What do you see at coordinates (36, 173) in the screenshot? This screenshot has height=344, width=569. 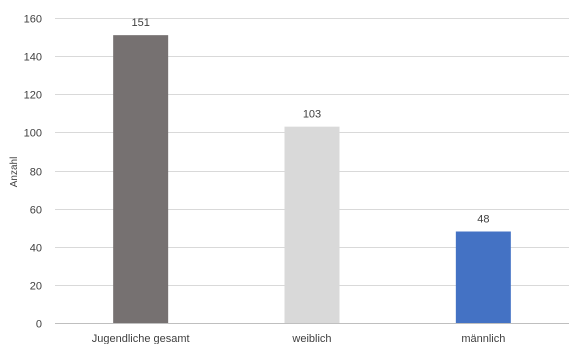 I see `y-tick-label: 80` at bounding box center [36, 173].